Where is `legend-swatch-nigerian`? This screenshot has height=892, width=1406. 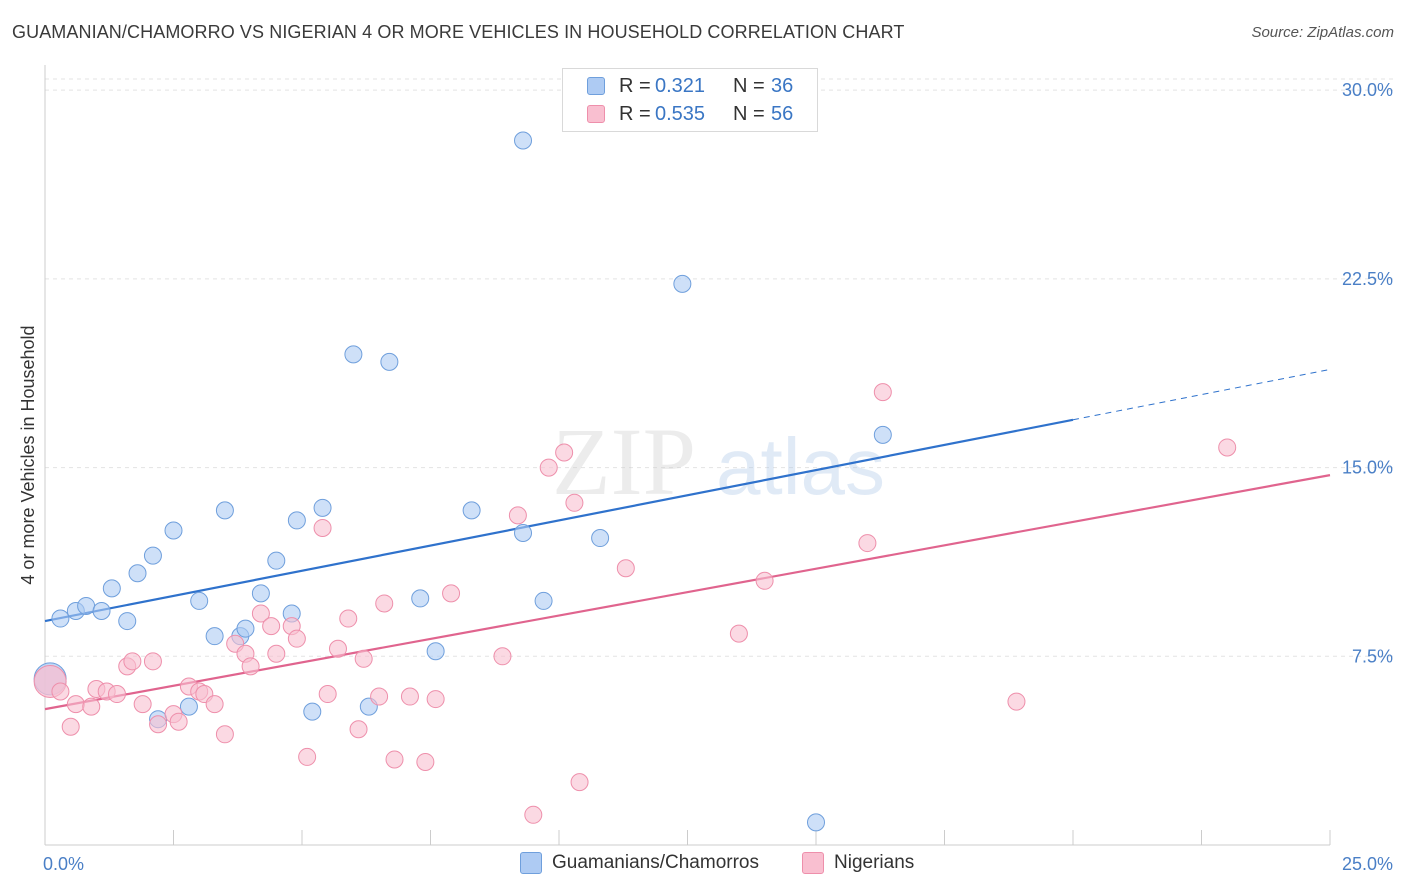
legend-swatch-nigerian is located at coordinates (596, 114).